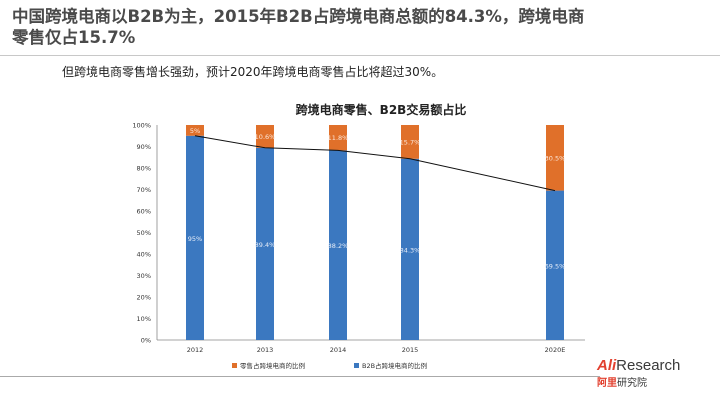 This screenshot has height=405, width=720. I want to click on y-tick-label: 0%, so click(146, 341).